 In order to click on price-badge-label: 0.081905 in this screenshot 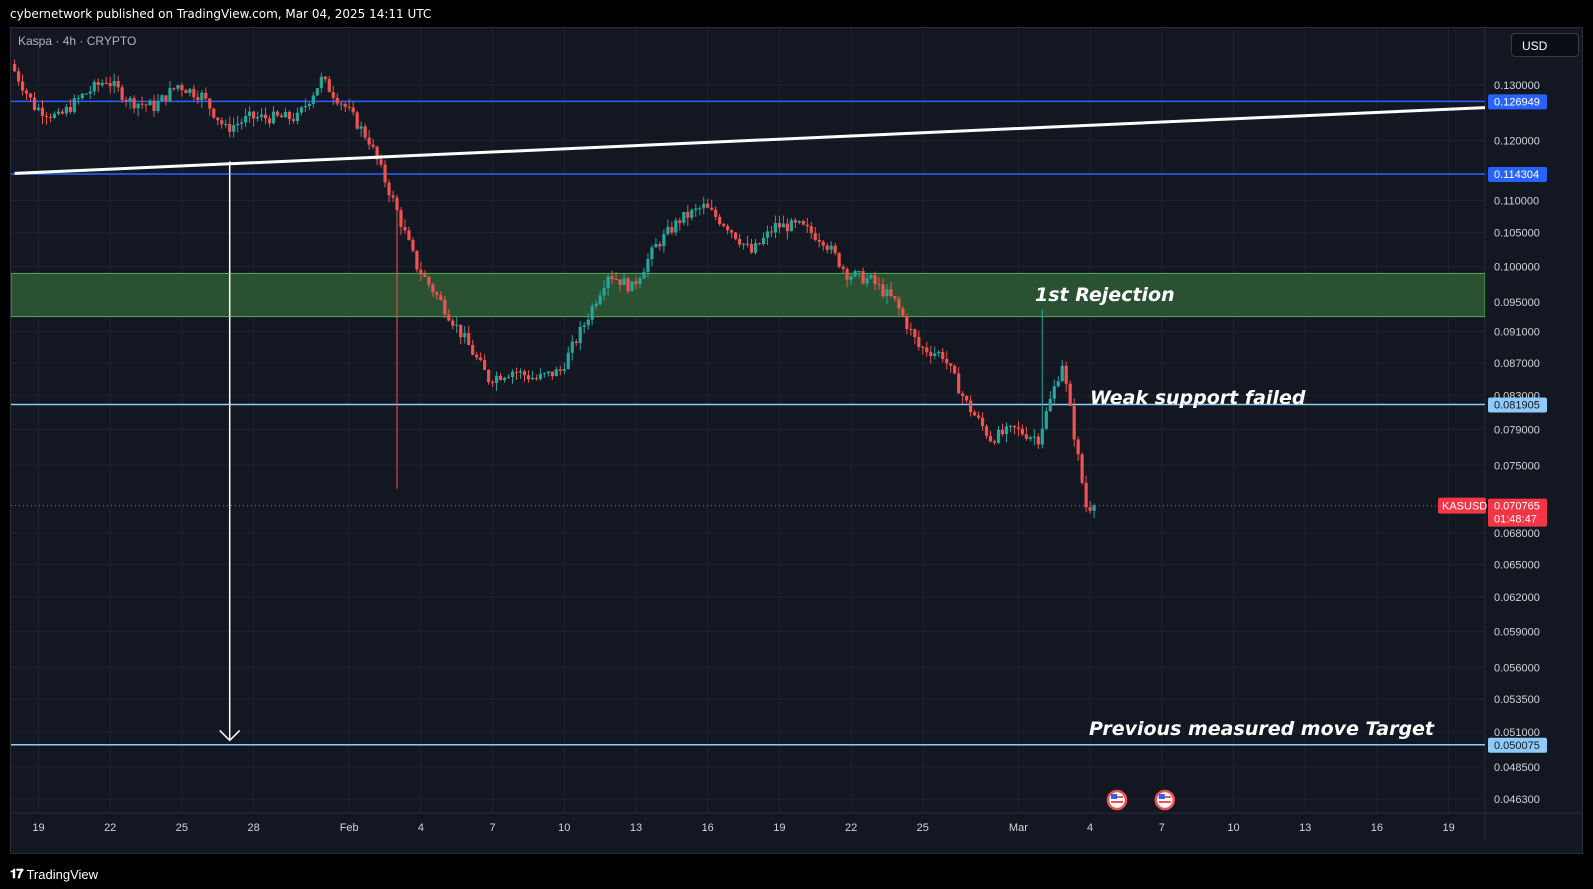, I will do `click(1517, 406)`.